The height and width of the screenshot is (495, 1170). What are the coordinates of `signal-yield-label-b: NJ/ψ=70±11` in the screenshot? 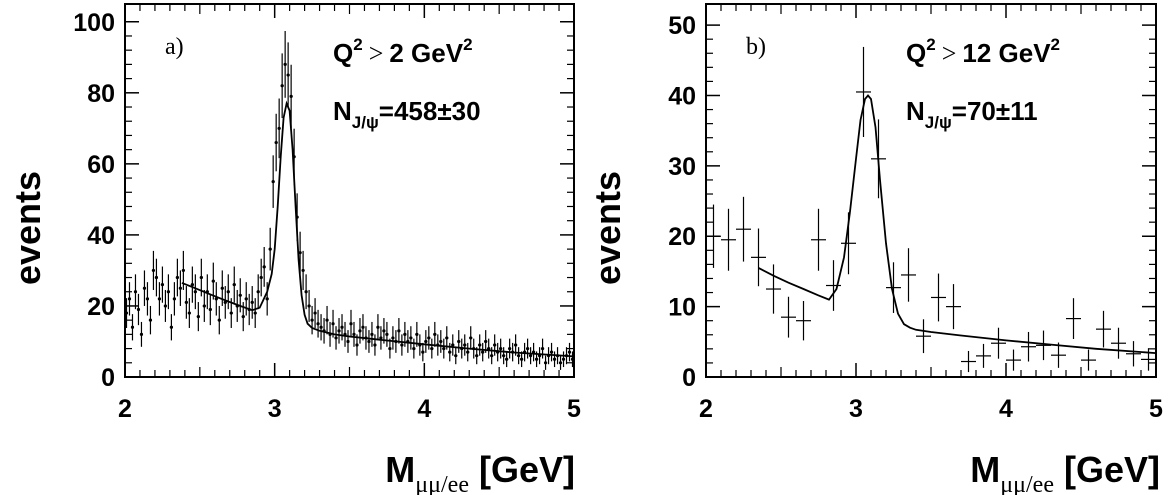 It's located at (972, 114).